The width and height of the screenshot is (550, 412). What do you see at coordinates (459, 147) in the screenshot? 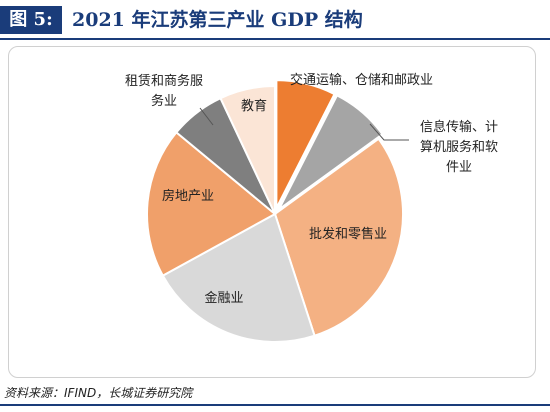
I see `slice-label-1: 信息传输、计算机服务和软件业` at bounding box center [459, 147].